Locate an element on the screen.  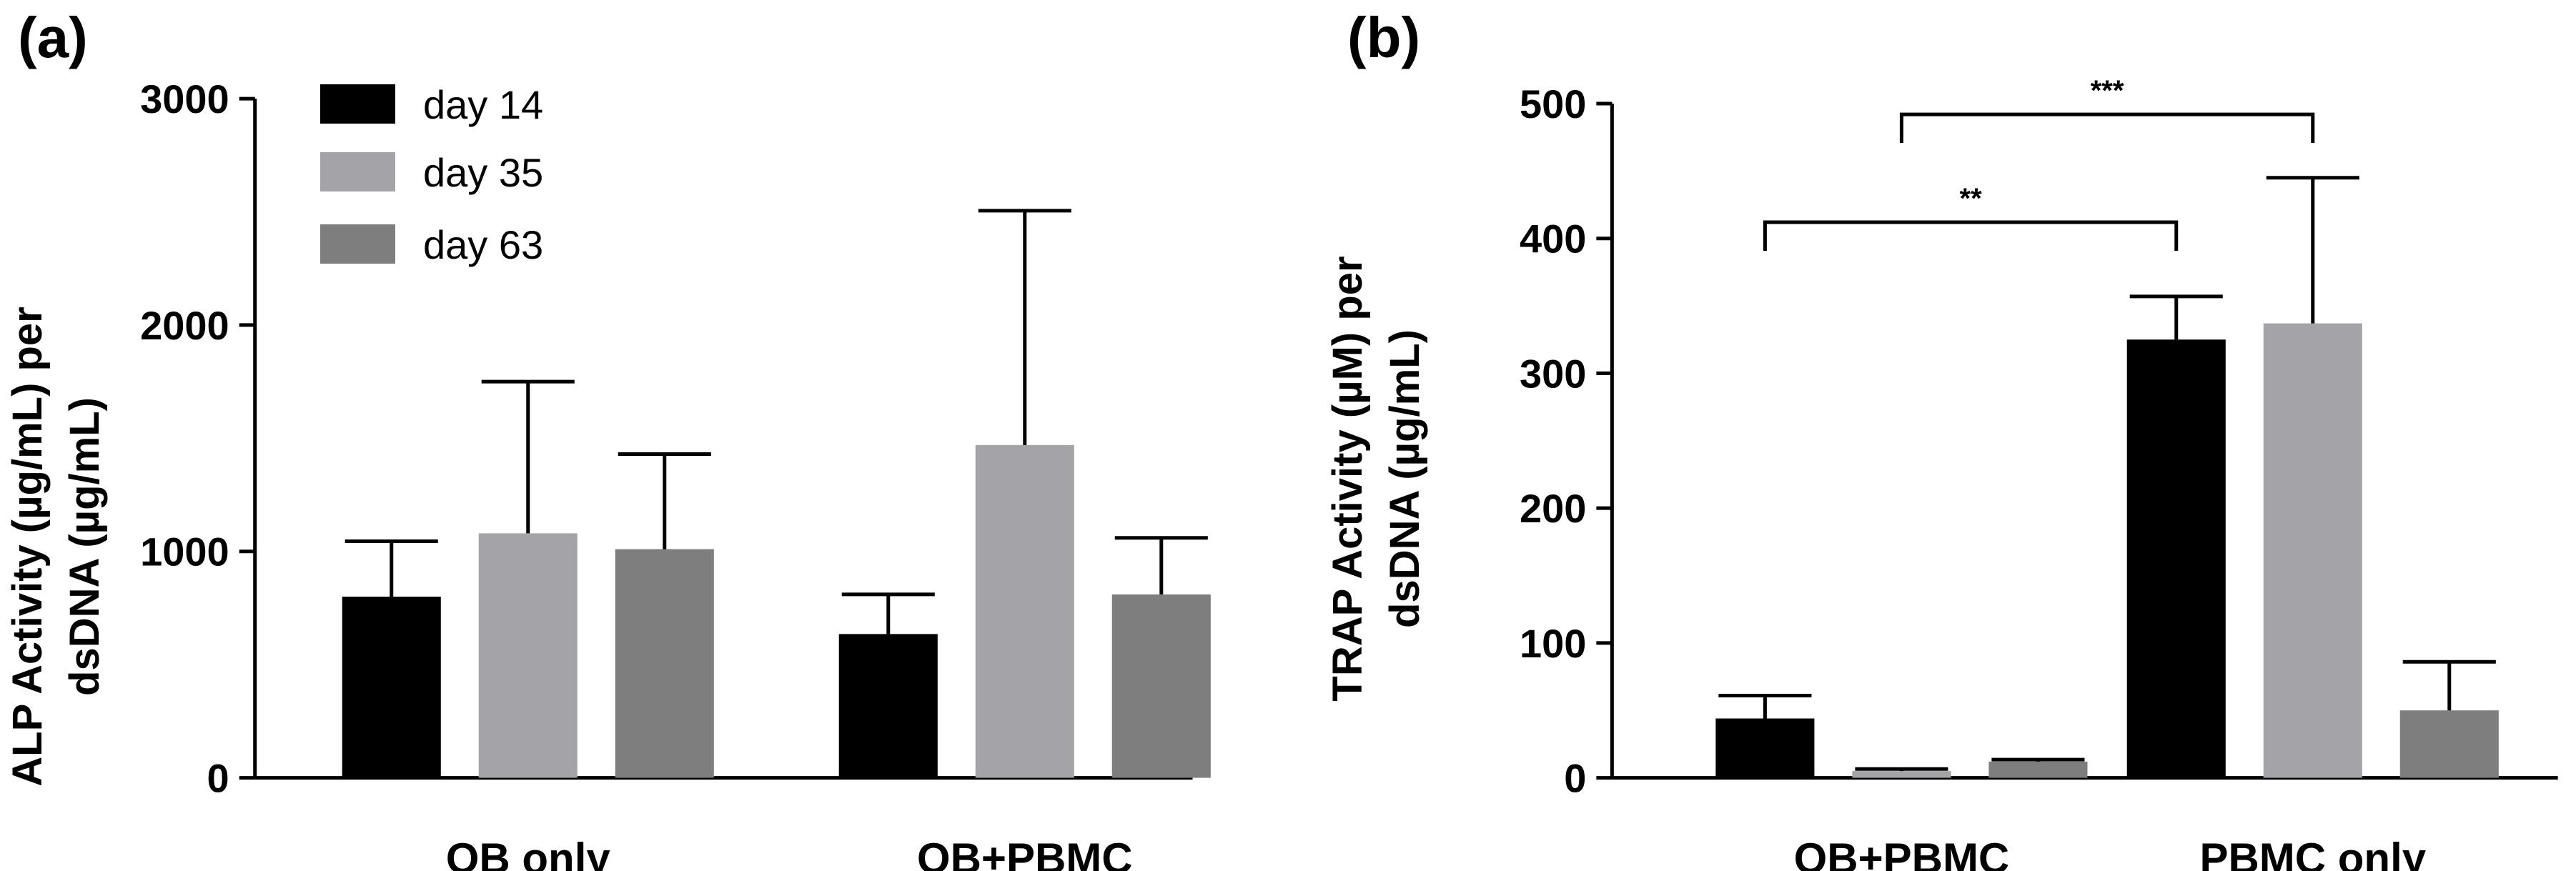
significance-label: *** is located at coordinates (2108, 90).